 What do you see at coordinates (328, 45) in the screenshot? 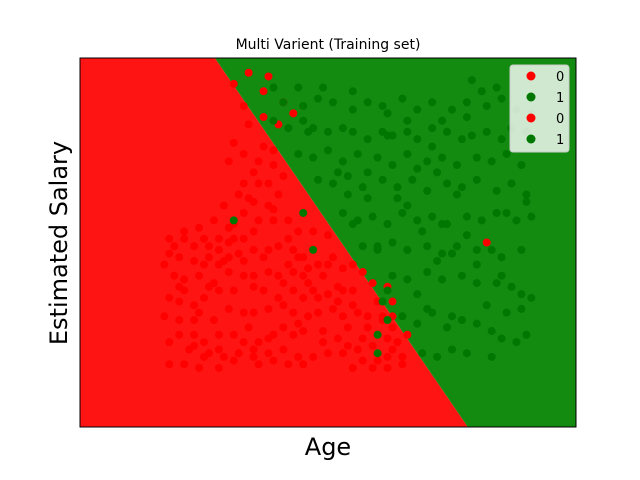
I see `chart-title: Multi Varient (Training set)` at bounding box center [328, 45].